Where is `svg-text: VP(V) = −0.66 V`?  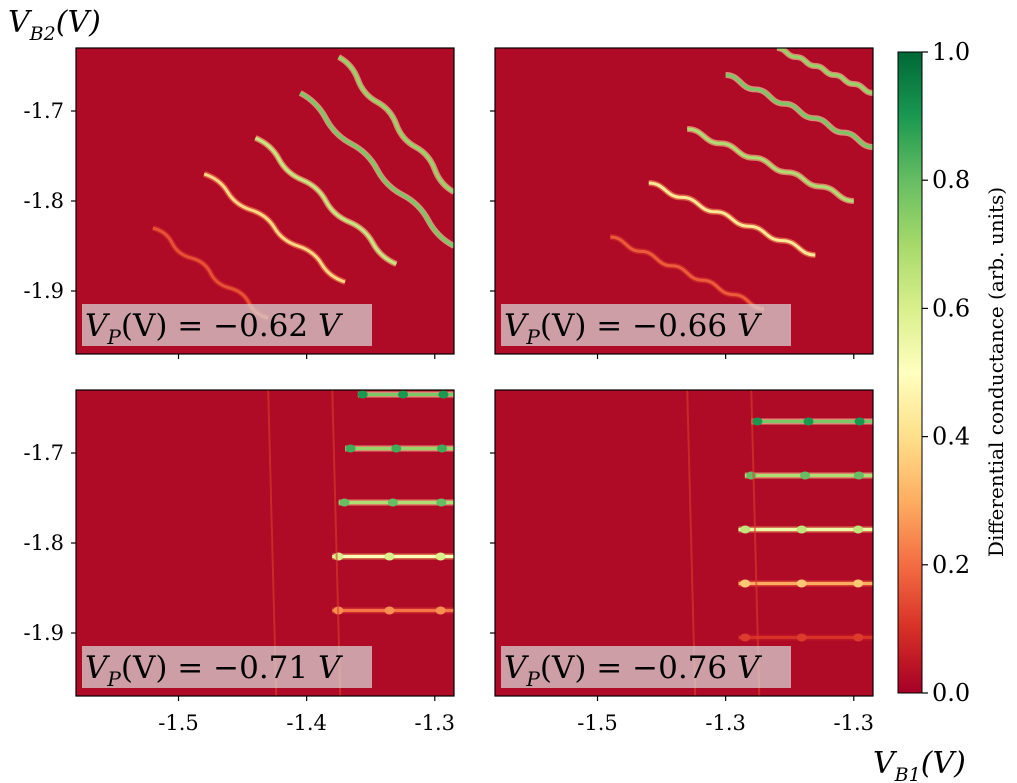 svg-text: VP(V) = −0.66 V is located at coordinates (633, 328).